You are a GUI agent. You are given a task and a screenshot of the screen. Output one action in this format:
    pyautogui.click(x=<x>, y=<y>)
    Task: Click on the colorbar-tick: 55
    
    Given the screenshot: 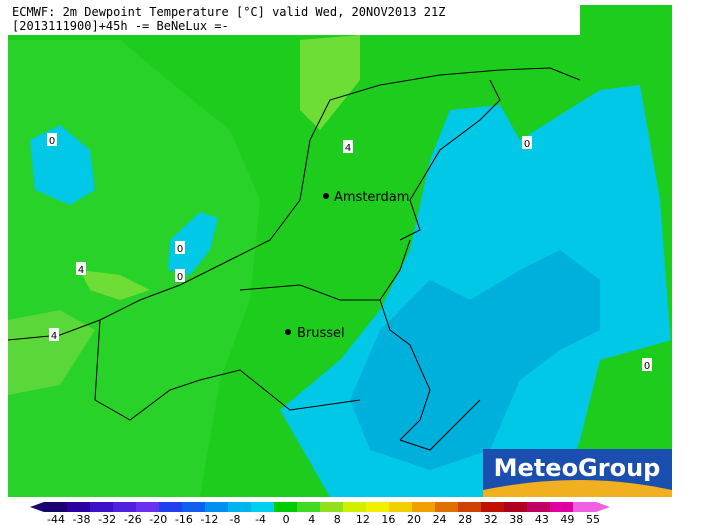 What is the action you would take?
    pyautogui.click(x=593, y=519)
    